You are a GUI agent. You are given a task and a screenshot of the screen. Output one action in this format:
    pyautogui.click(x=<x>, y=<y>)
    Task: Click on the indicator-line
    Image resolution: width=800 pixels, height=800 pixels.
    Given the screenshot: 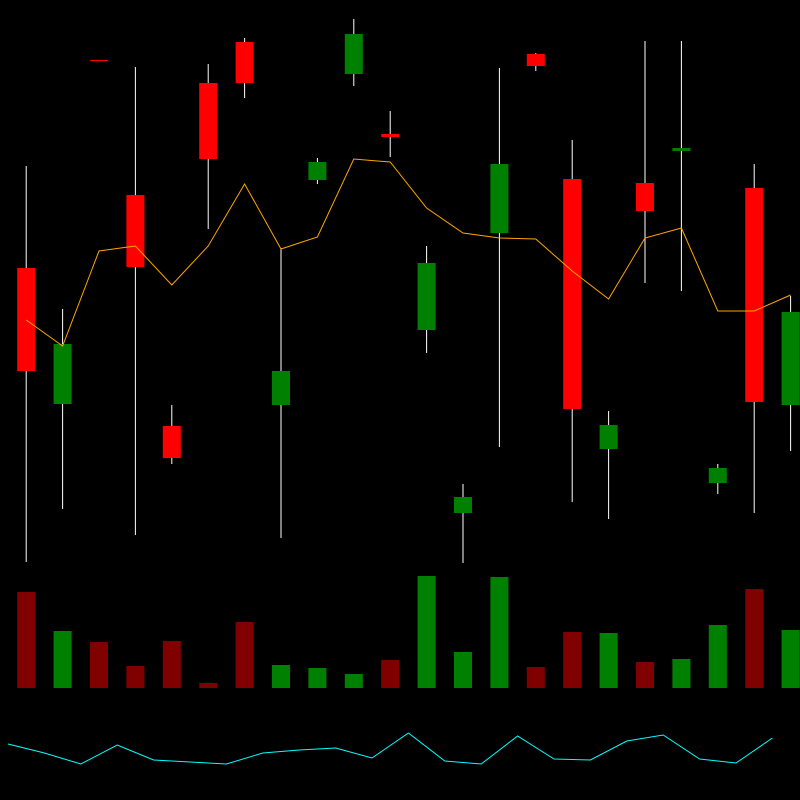 What is the action you would take?
    pyautogui.click(x=390, y=748)
    